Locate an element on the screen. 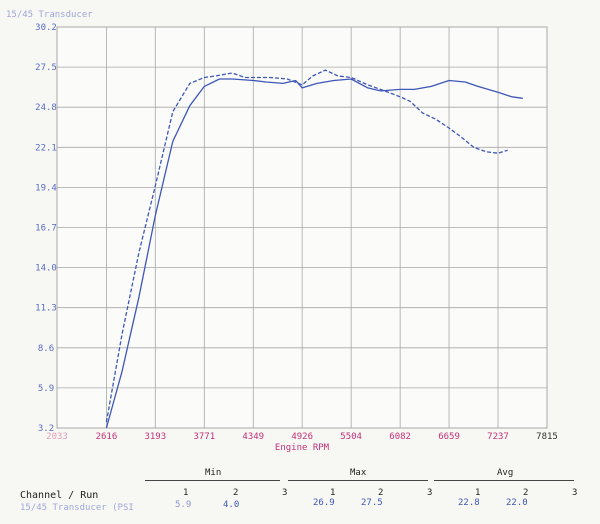 The width and height of the screenshot is (600, 524). y-tick-label-16.7: 16.7 is located at coordinates (46, 229).